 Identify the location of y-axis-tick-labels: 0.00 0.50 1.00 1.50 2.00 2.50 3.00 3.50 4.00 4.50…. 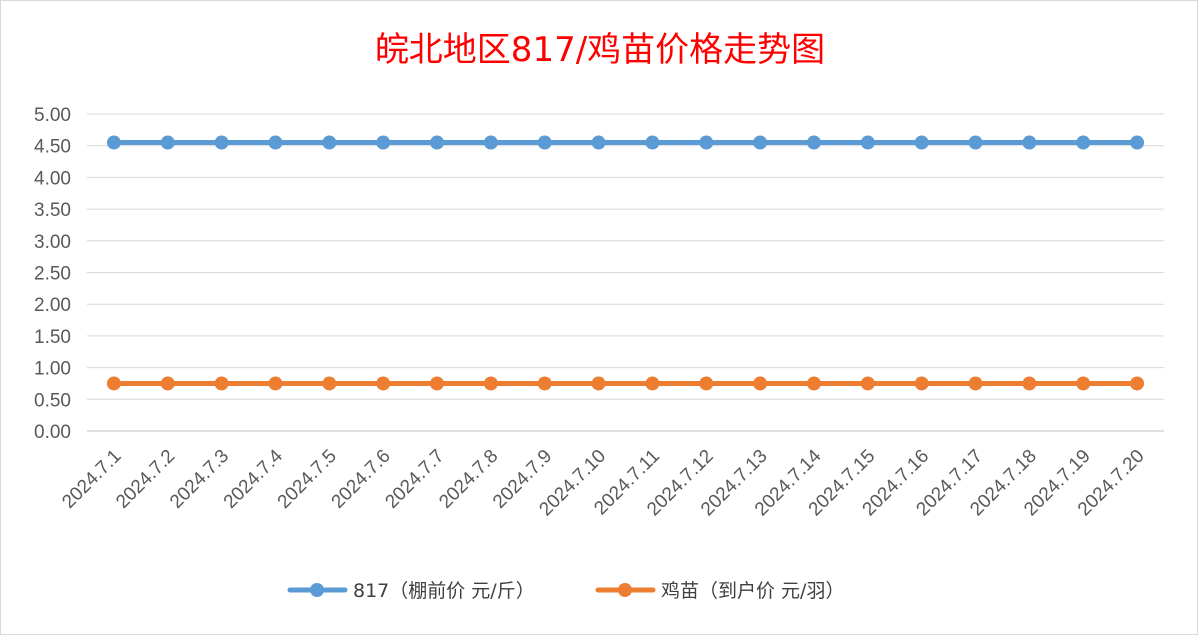
(52, 274).